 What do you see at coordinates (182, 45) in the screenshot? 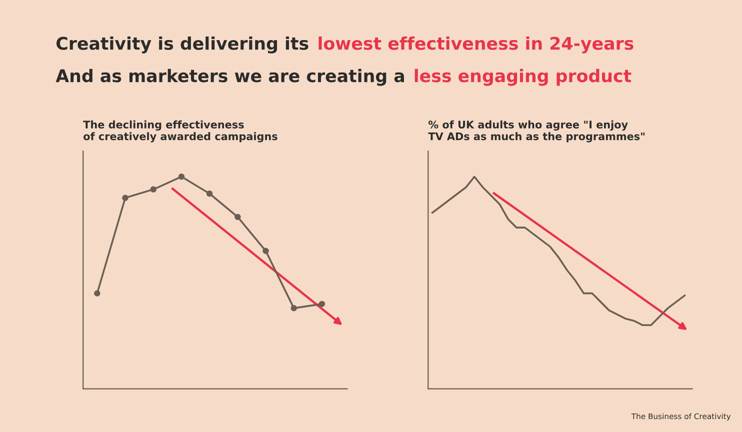
I see `text: Creativity is delivering its` at bounding box center [182, 45].